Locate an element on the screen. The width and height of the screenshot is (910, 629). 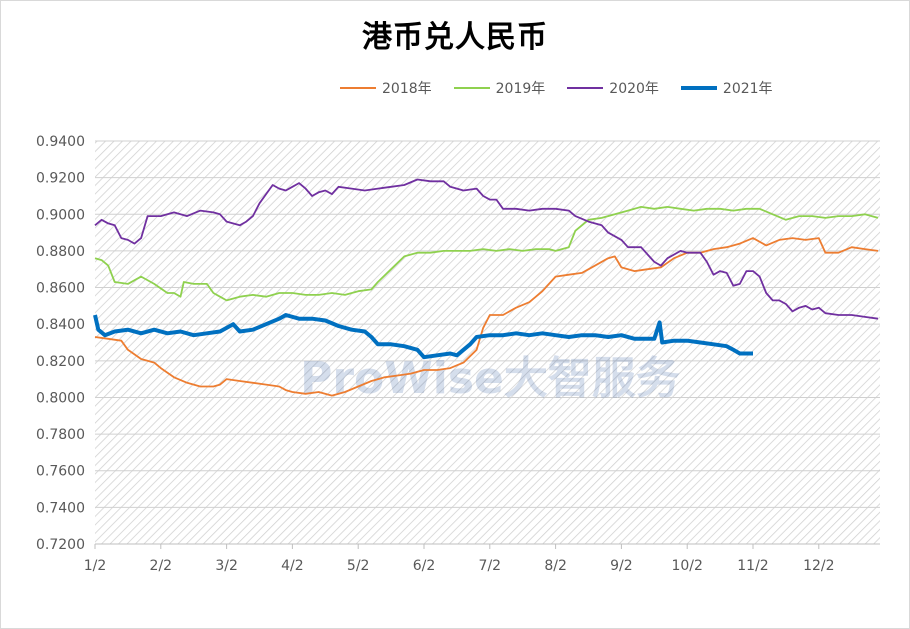
y-tick-label: 0.9400 is located at coordinates (60, 142).